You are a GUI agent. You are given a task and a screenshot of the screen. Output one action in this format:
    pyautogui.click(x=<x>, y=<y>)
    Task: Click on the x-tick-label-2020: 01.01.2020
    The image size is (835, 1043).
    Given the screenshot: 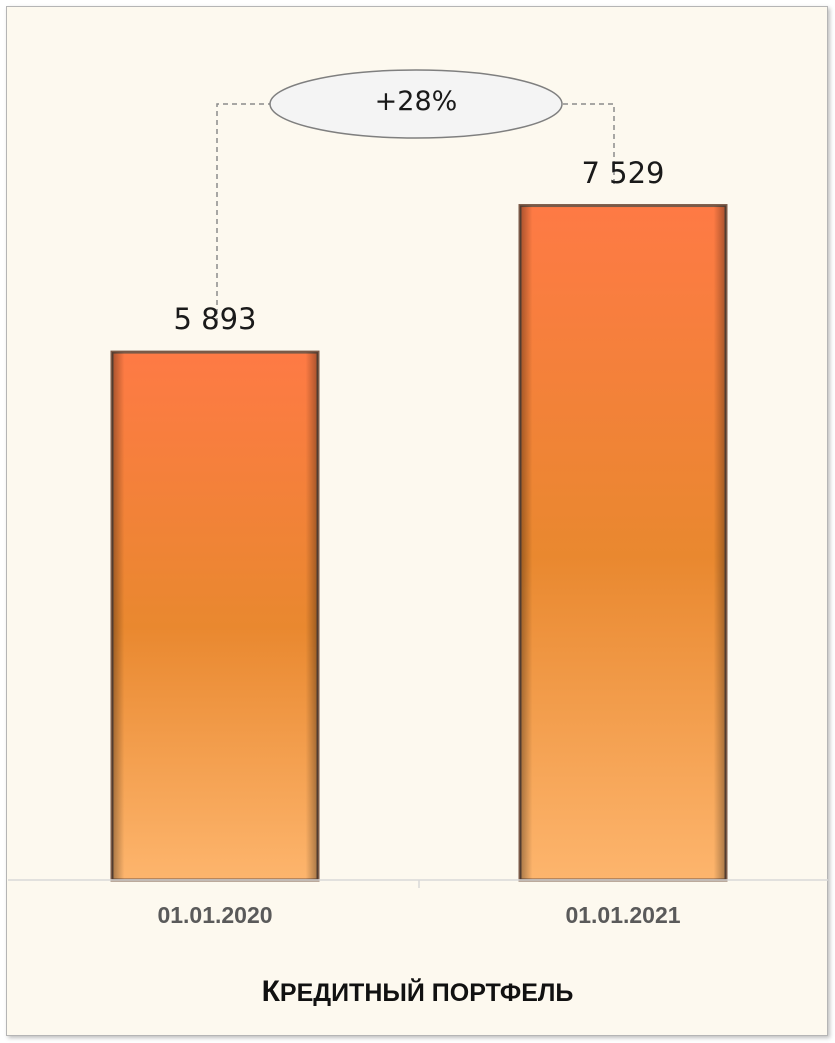 What is the action you would take?
    pyautogui.click(x=215, y=915)
    